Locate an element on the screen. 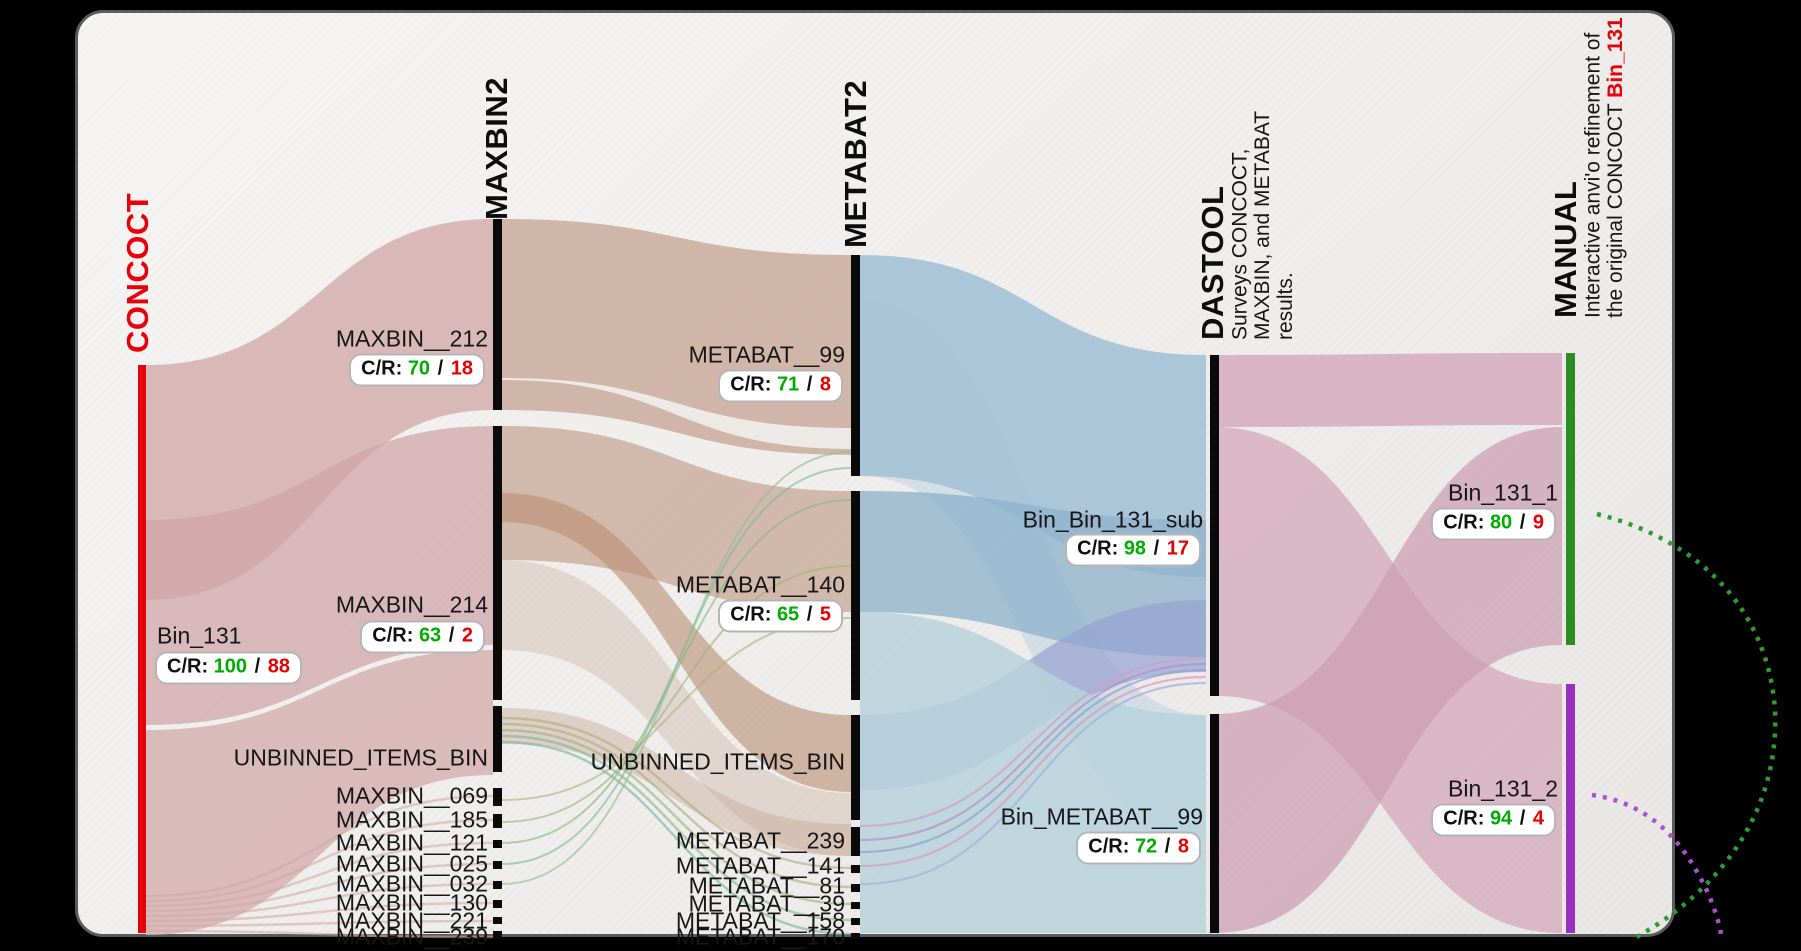  node-label-small-bin: METABAT__81 is located at coordinates (766, 885).